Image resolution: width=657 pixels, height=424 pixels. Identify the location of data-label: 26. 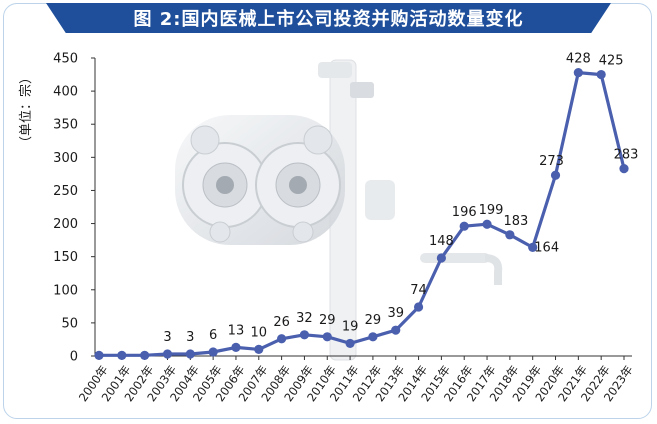
(281, 322).